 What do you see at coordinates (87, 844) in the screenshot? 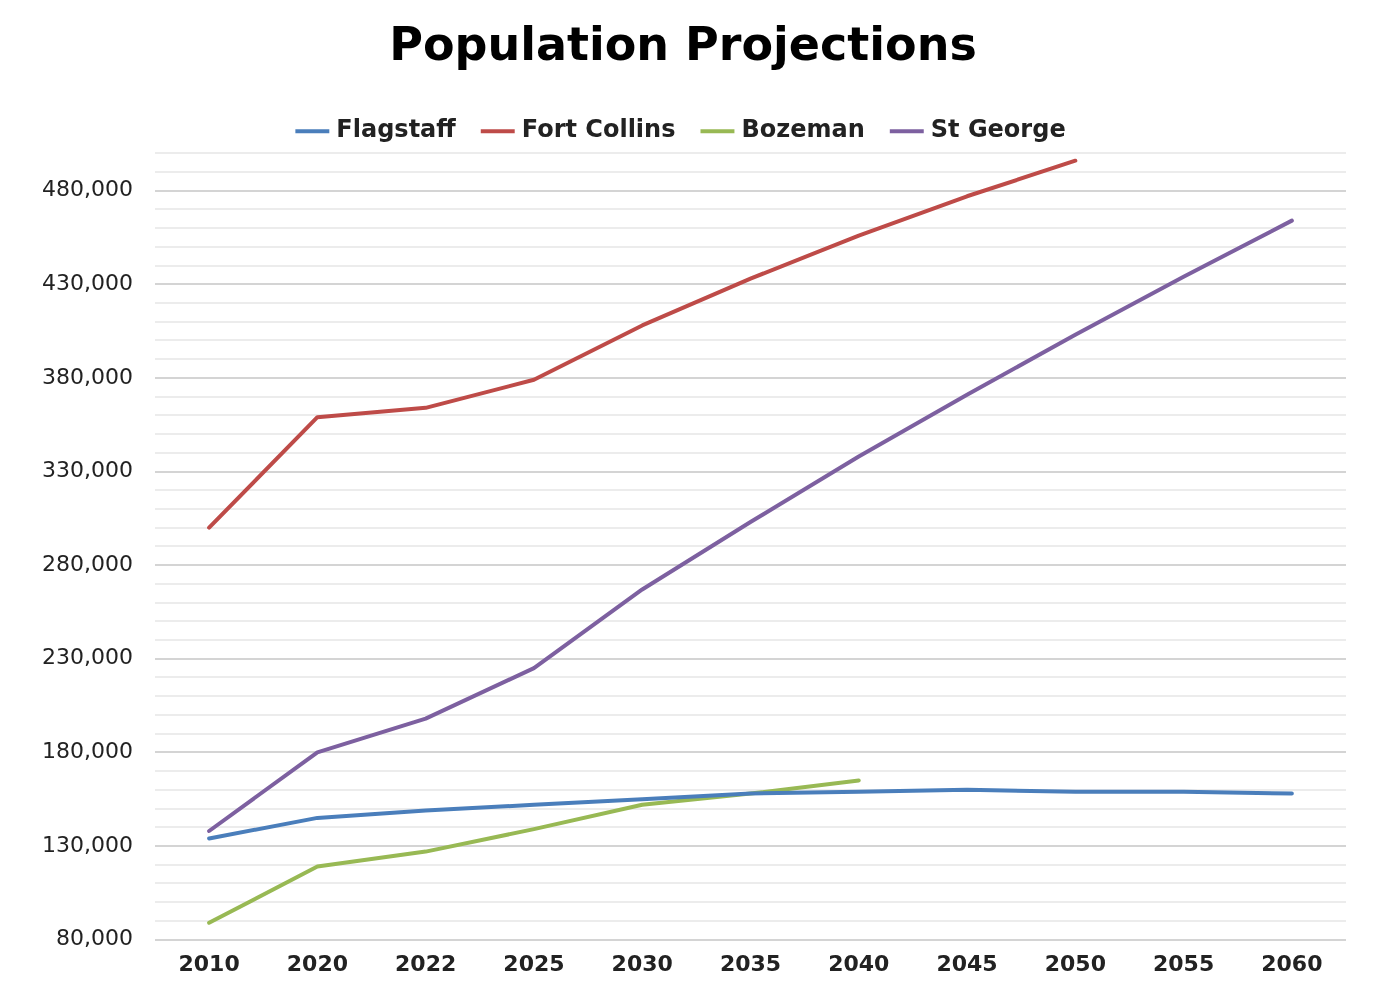
I see `y-tick-label: 130,000` at bounding box center [87, 844].